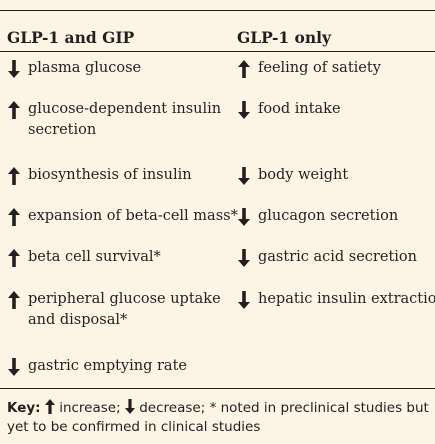 The height and width of the screenshot is (444, 435). What do you see at coordinates (217, 10) in the screenshot?
I see `top-rule` at bounding box center [217, 10].